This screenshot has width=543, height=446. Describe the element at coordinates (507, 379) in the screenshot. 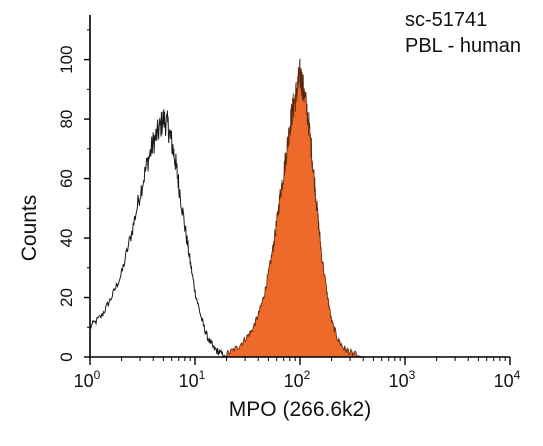

I see `x-tick-label: 10⁴` at that location.